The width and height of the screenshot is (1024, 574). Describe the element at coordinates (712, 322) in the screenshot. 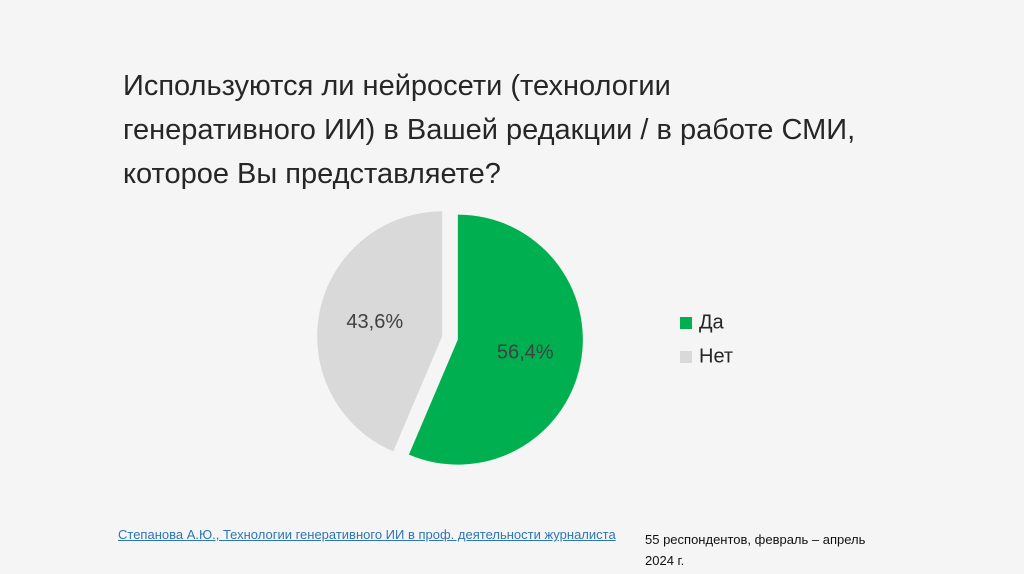

I see `legend-label: Да` at that location.